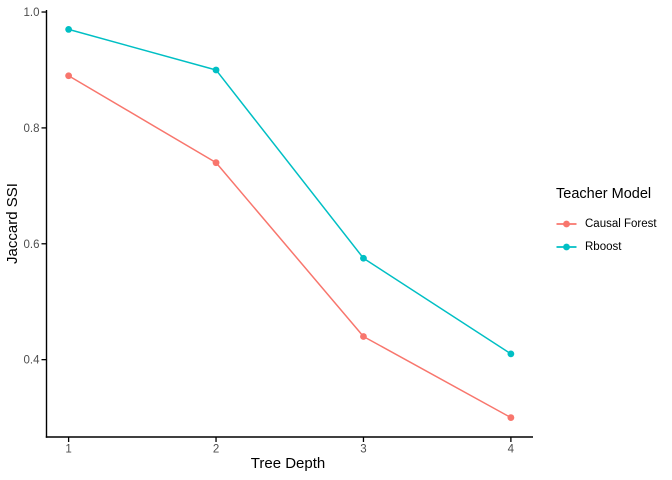  What do you see at coordinates (68, 450) in the screenshot?
I see `x-tick-label: 1` at bounding box center [68, 450].